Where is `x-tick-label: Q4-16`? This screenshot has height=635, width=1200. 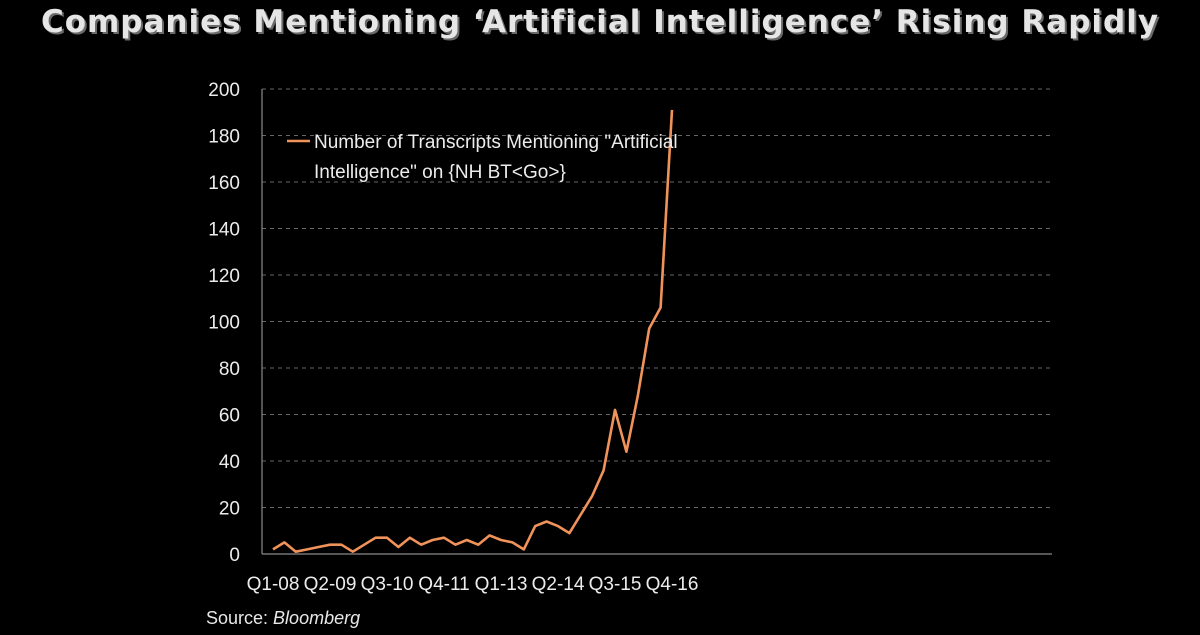
x-tick-label: Q4-16 is located at coordinates (672, 584).